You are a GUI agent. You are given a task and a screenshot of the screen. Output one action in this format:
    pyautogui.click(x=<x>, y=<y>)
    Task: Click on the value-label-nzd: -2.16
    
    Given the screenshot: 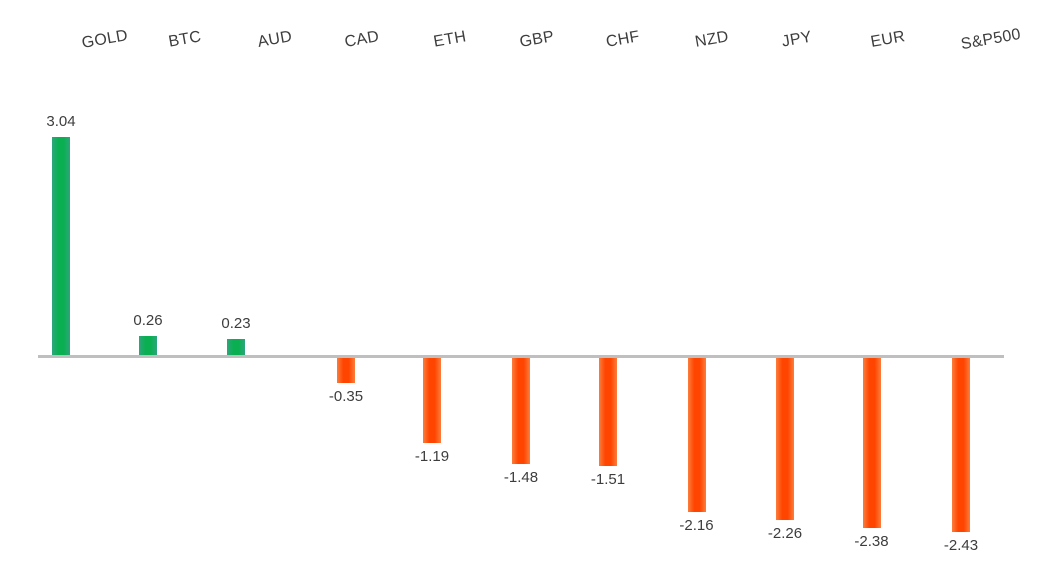 What is the action you would take?
    pyautogui.click(x=696, y=526)
    